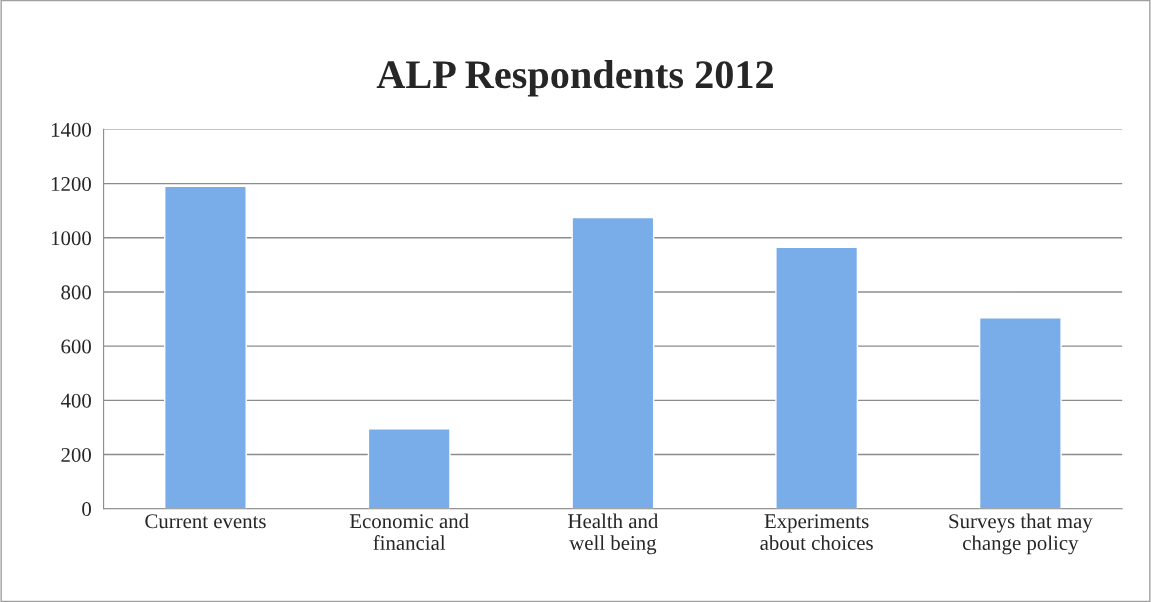 The height and width of the screenshot is (602, 1151). I want to click on x-tick-label: Health and well being, so click(613, 534).